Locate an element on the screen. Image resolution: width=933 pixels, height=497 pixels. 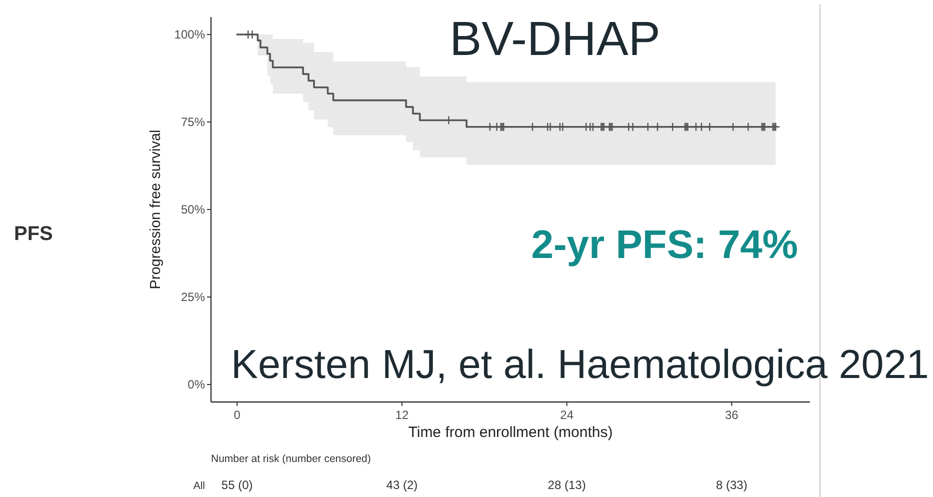
x-tick-label: 12 is located at coordinates (402, 415).